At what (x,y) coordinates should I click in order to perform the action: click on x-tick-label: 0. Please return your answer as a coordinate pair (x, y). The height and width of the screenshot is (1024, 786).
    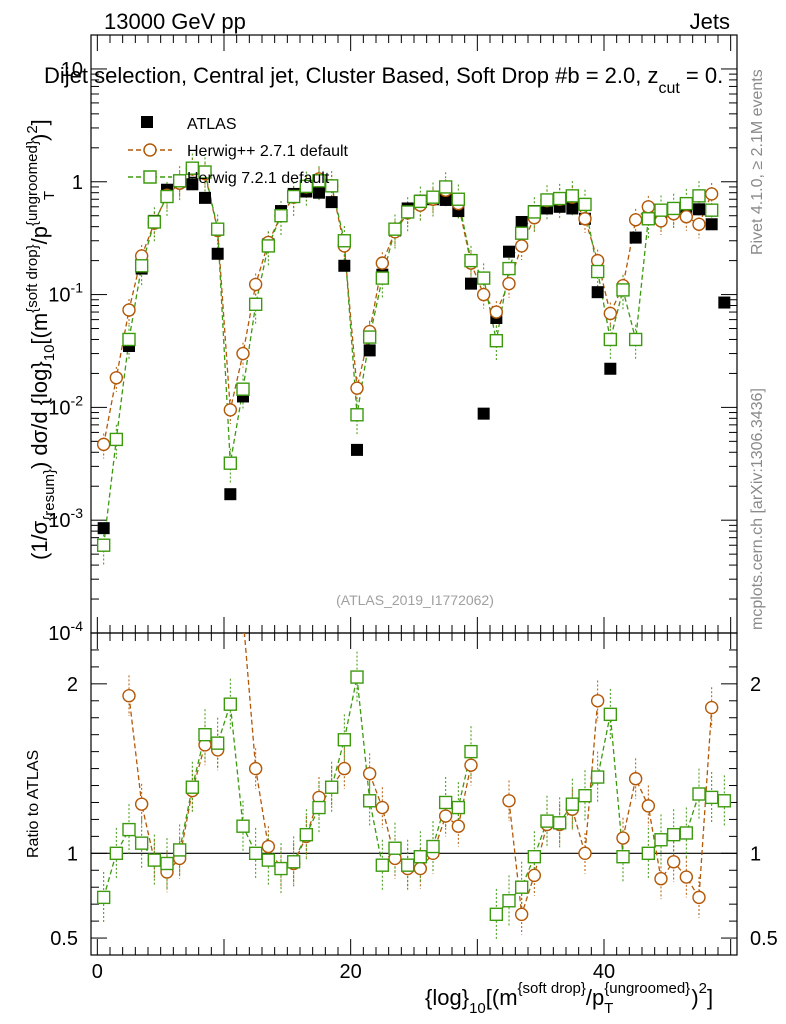
    Looking at the image, I should click on (97, 972).